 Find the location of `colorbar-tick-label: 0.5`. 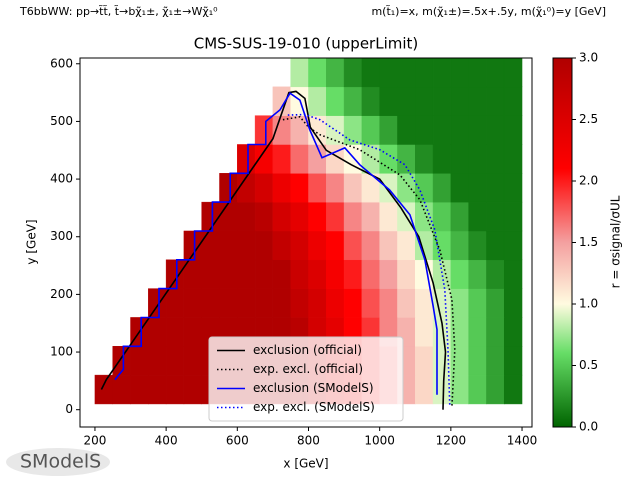

colorbar-tick-label: 0.5 is located at coordinates (588, 365).